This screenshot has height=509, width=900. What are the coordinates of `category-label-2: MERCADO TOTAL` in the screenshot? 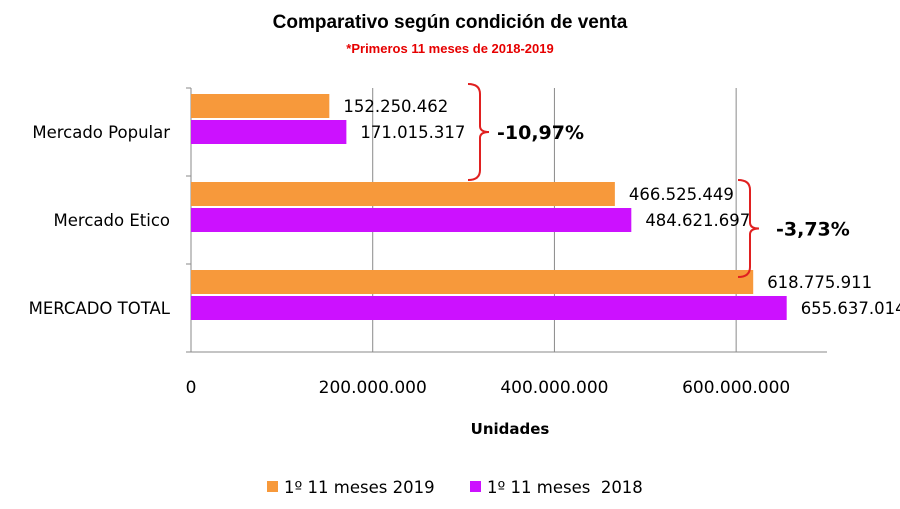 It's located at (100, 308).